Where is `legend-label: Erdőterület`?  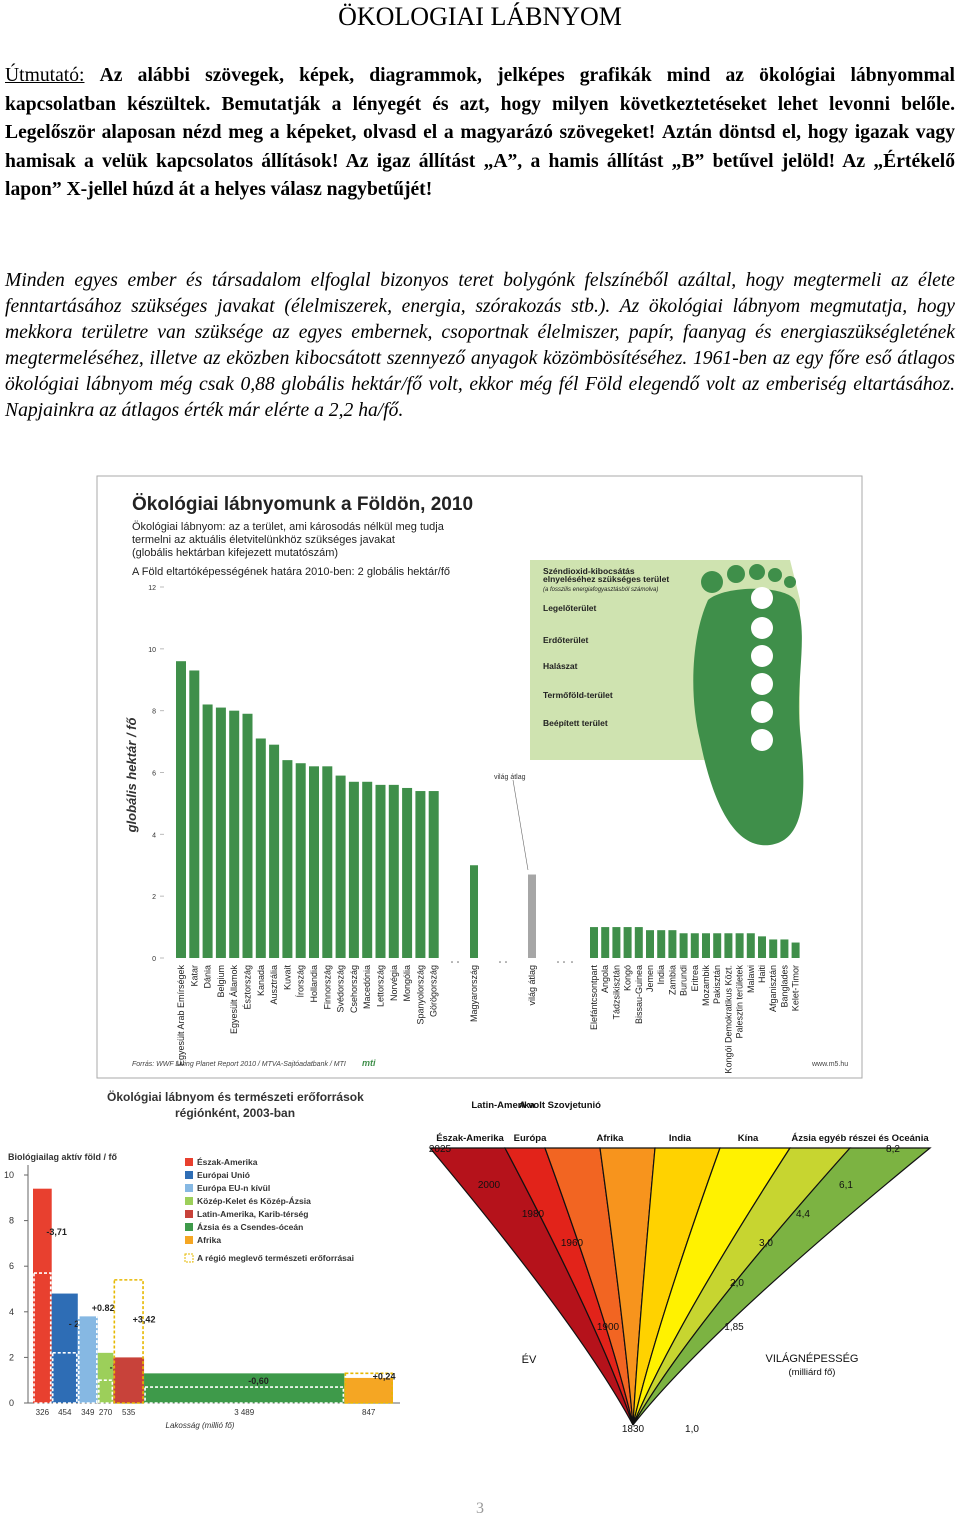
legend-label: Erdőterület is located at coordinates (566, 640).